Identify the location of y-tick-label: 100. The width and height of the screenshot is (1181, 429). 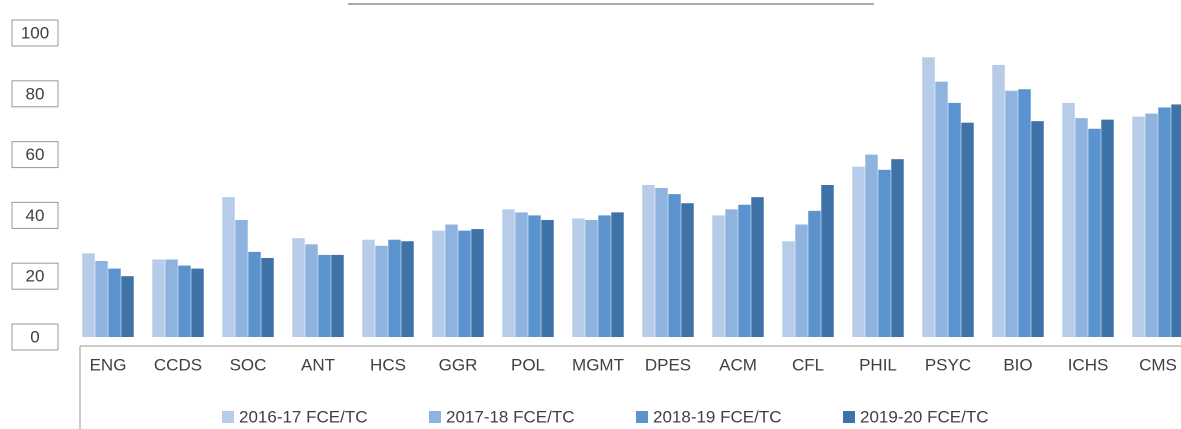
(35, 32).